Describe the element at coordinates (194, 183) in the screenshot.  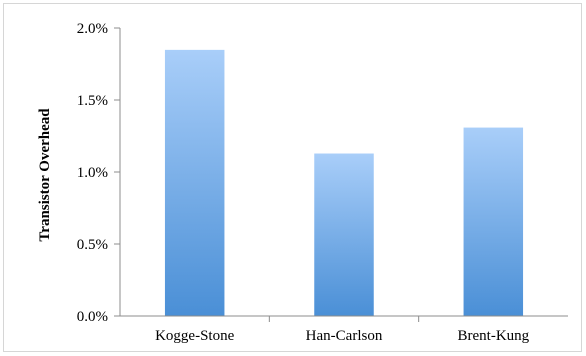
I see `bar-kogge-stone` at that location.